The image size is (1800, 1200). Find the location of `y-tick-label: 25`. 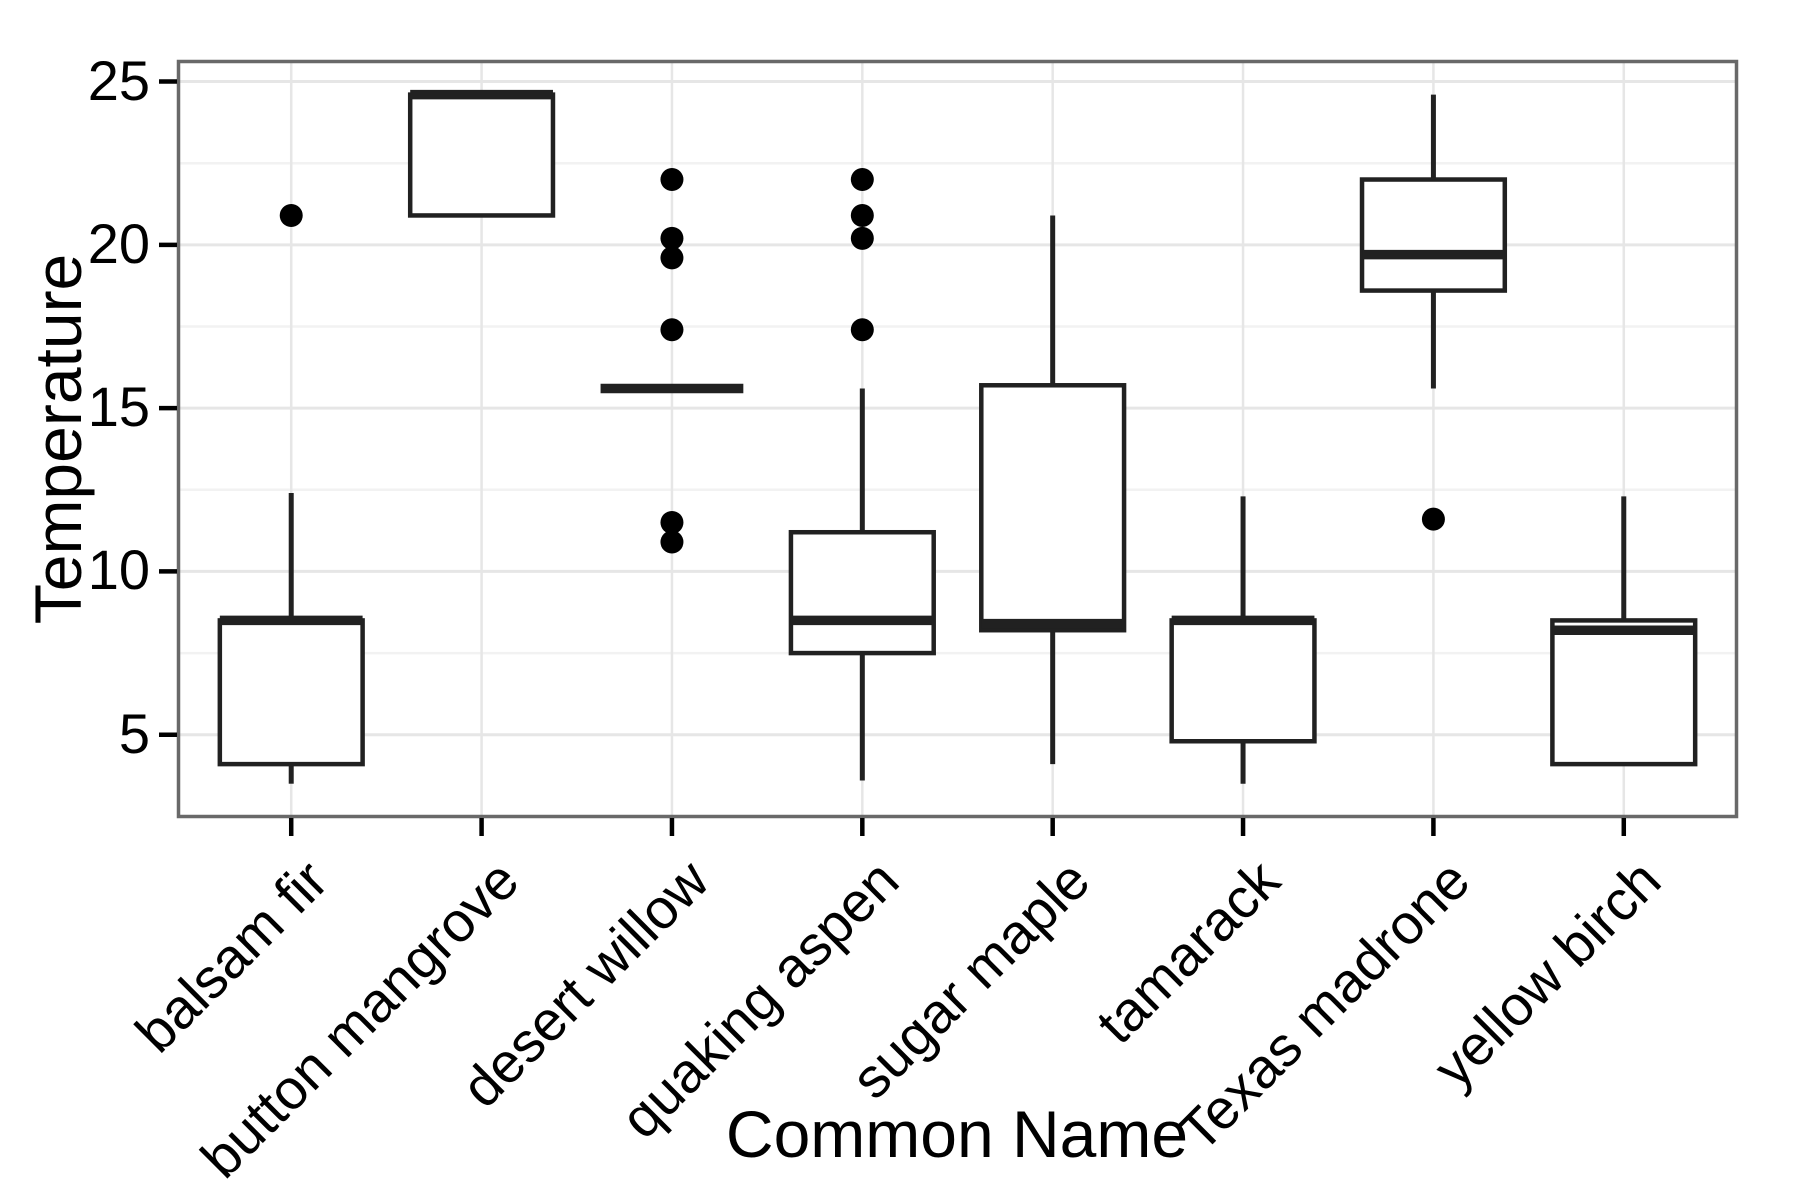

y-tick-label: 25 is located at coordinates (118, 80).